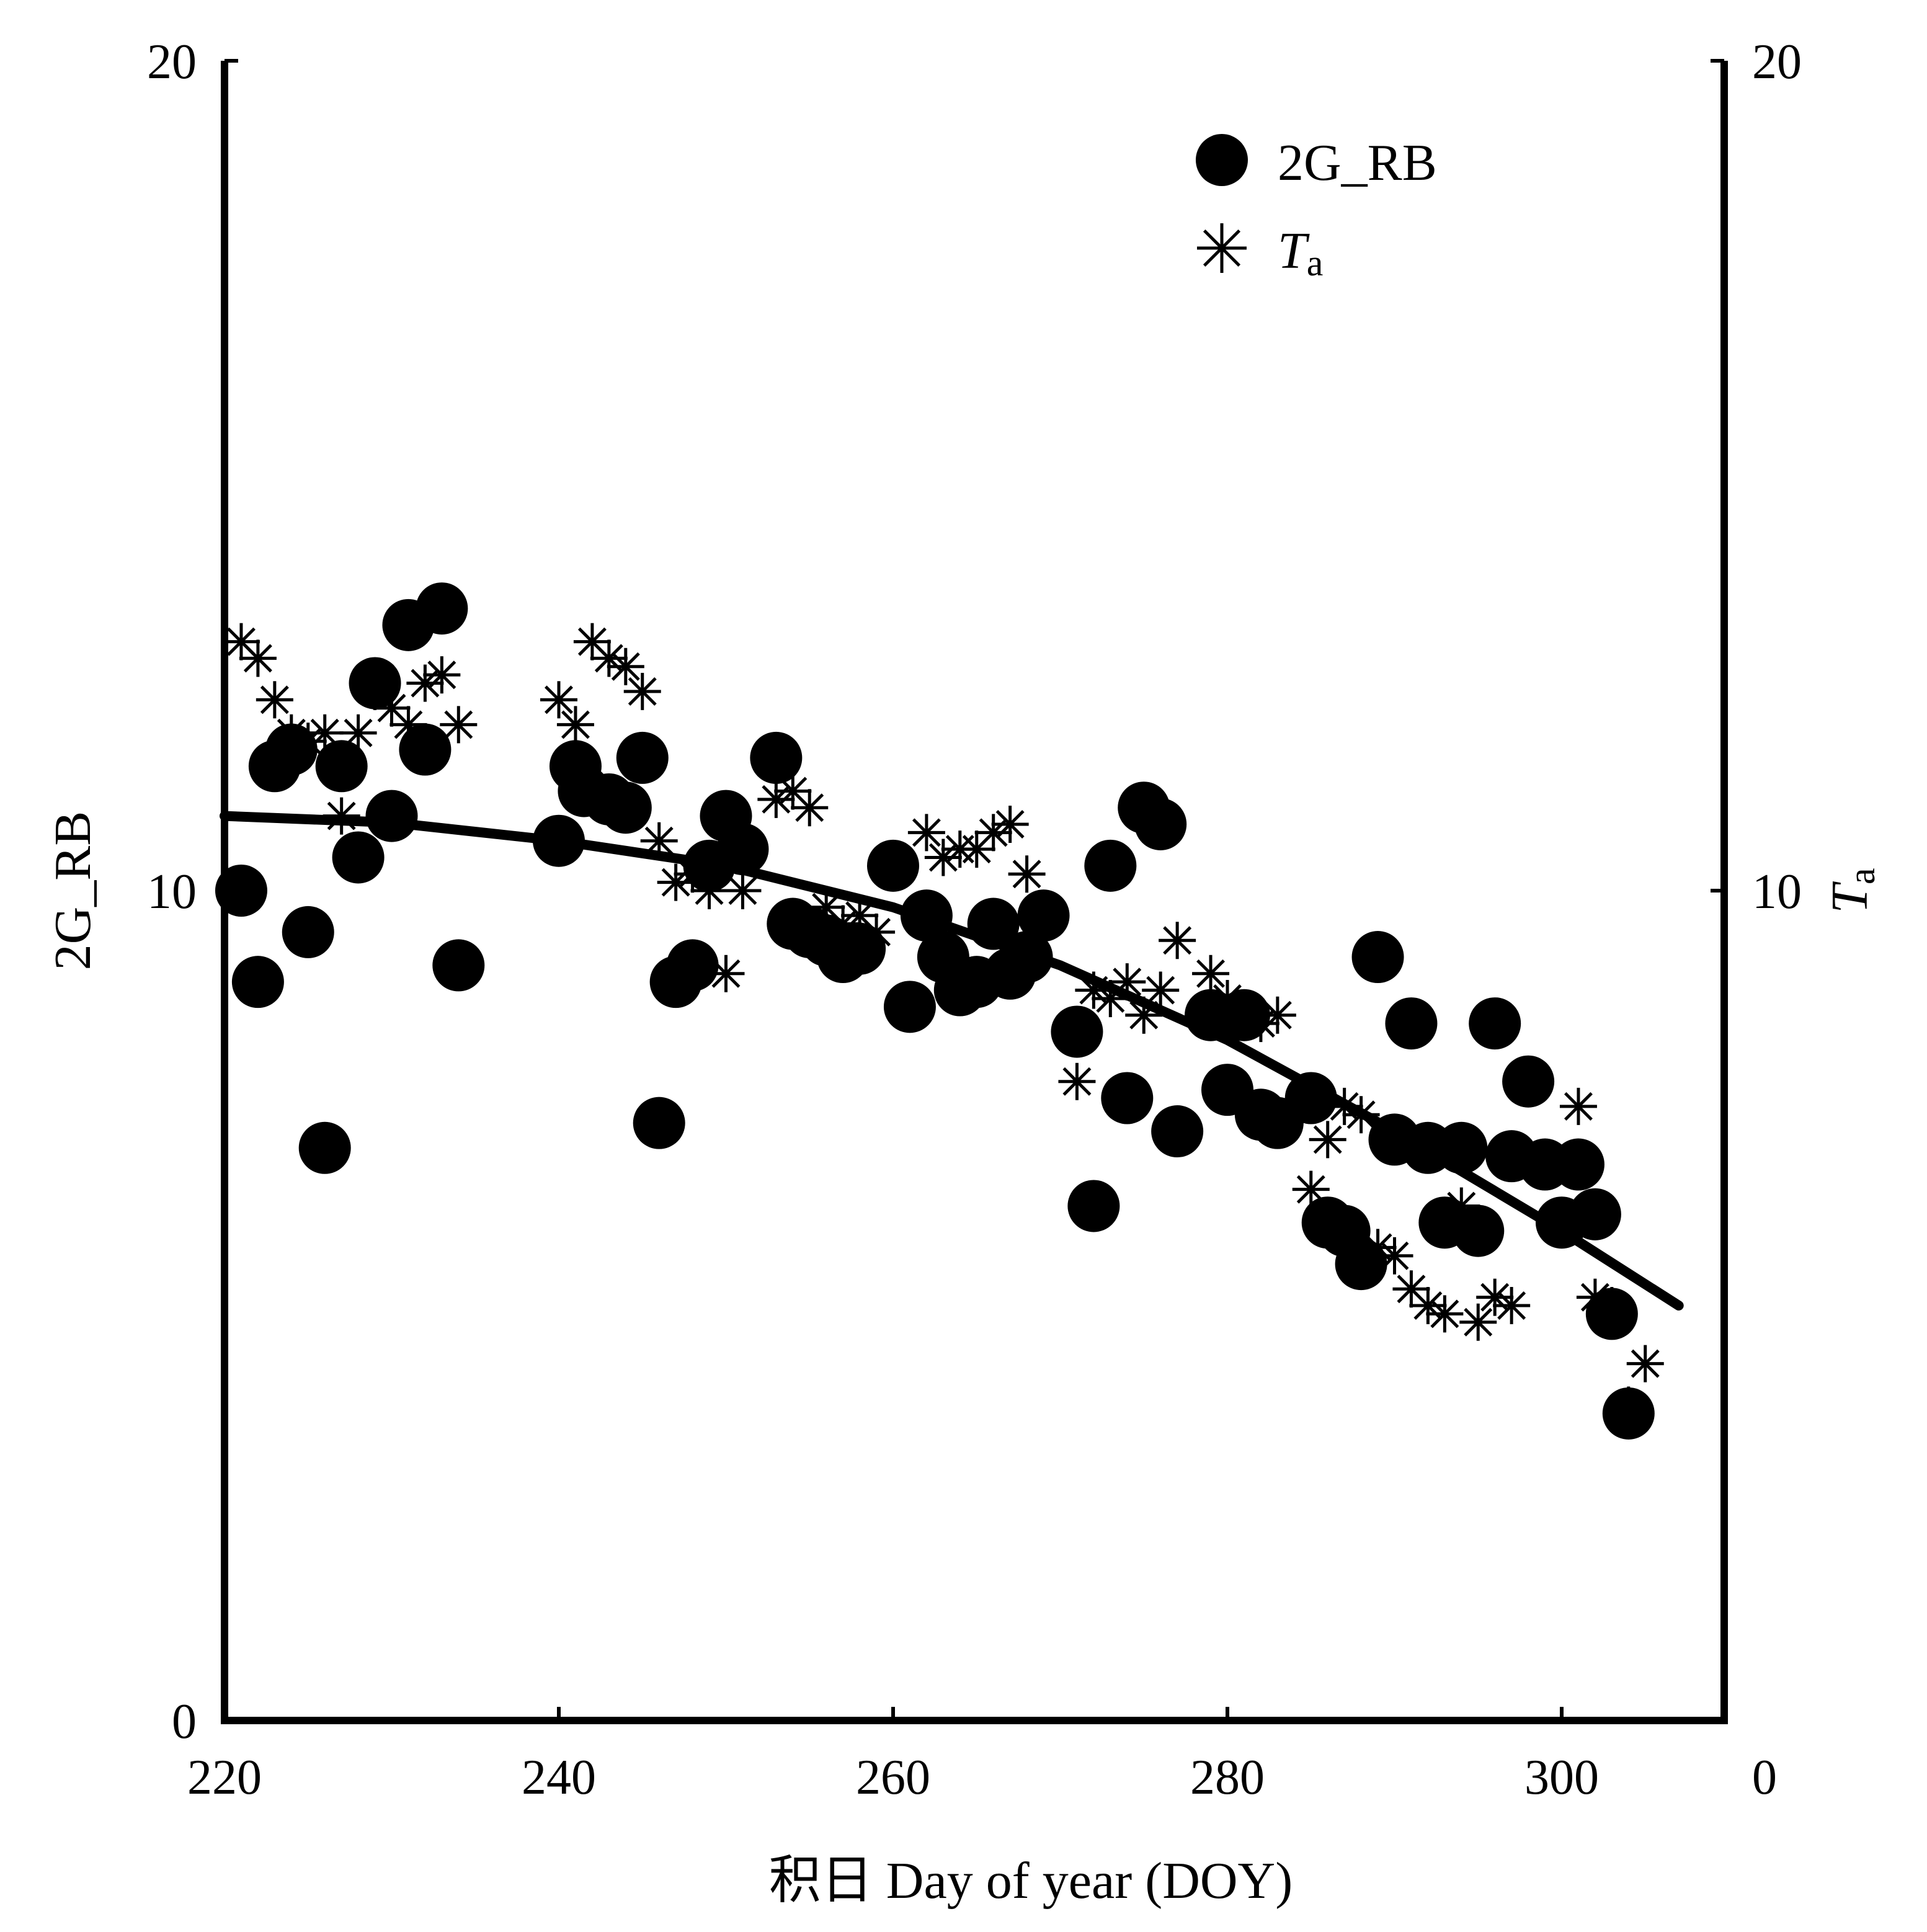 Image resolution: width=1927 pixels, height=1932 pixels. Describe the element at coordinates (1357, 163) in the screenshot. I see `legend-label-2g-rb: 2G_RB` at that location.